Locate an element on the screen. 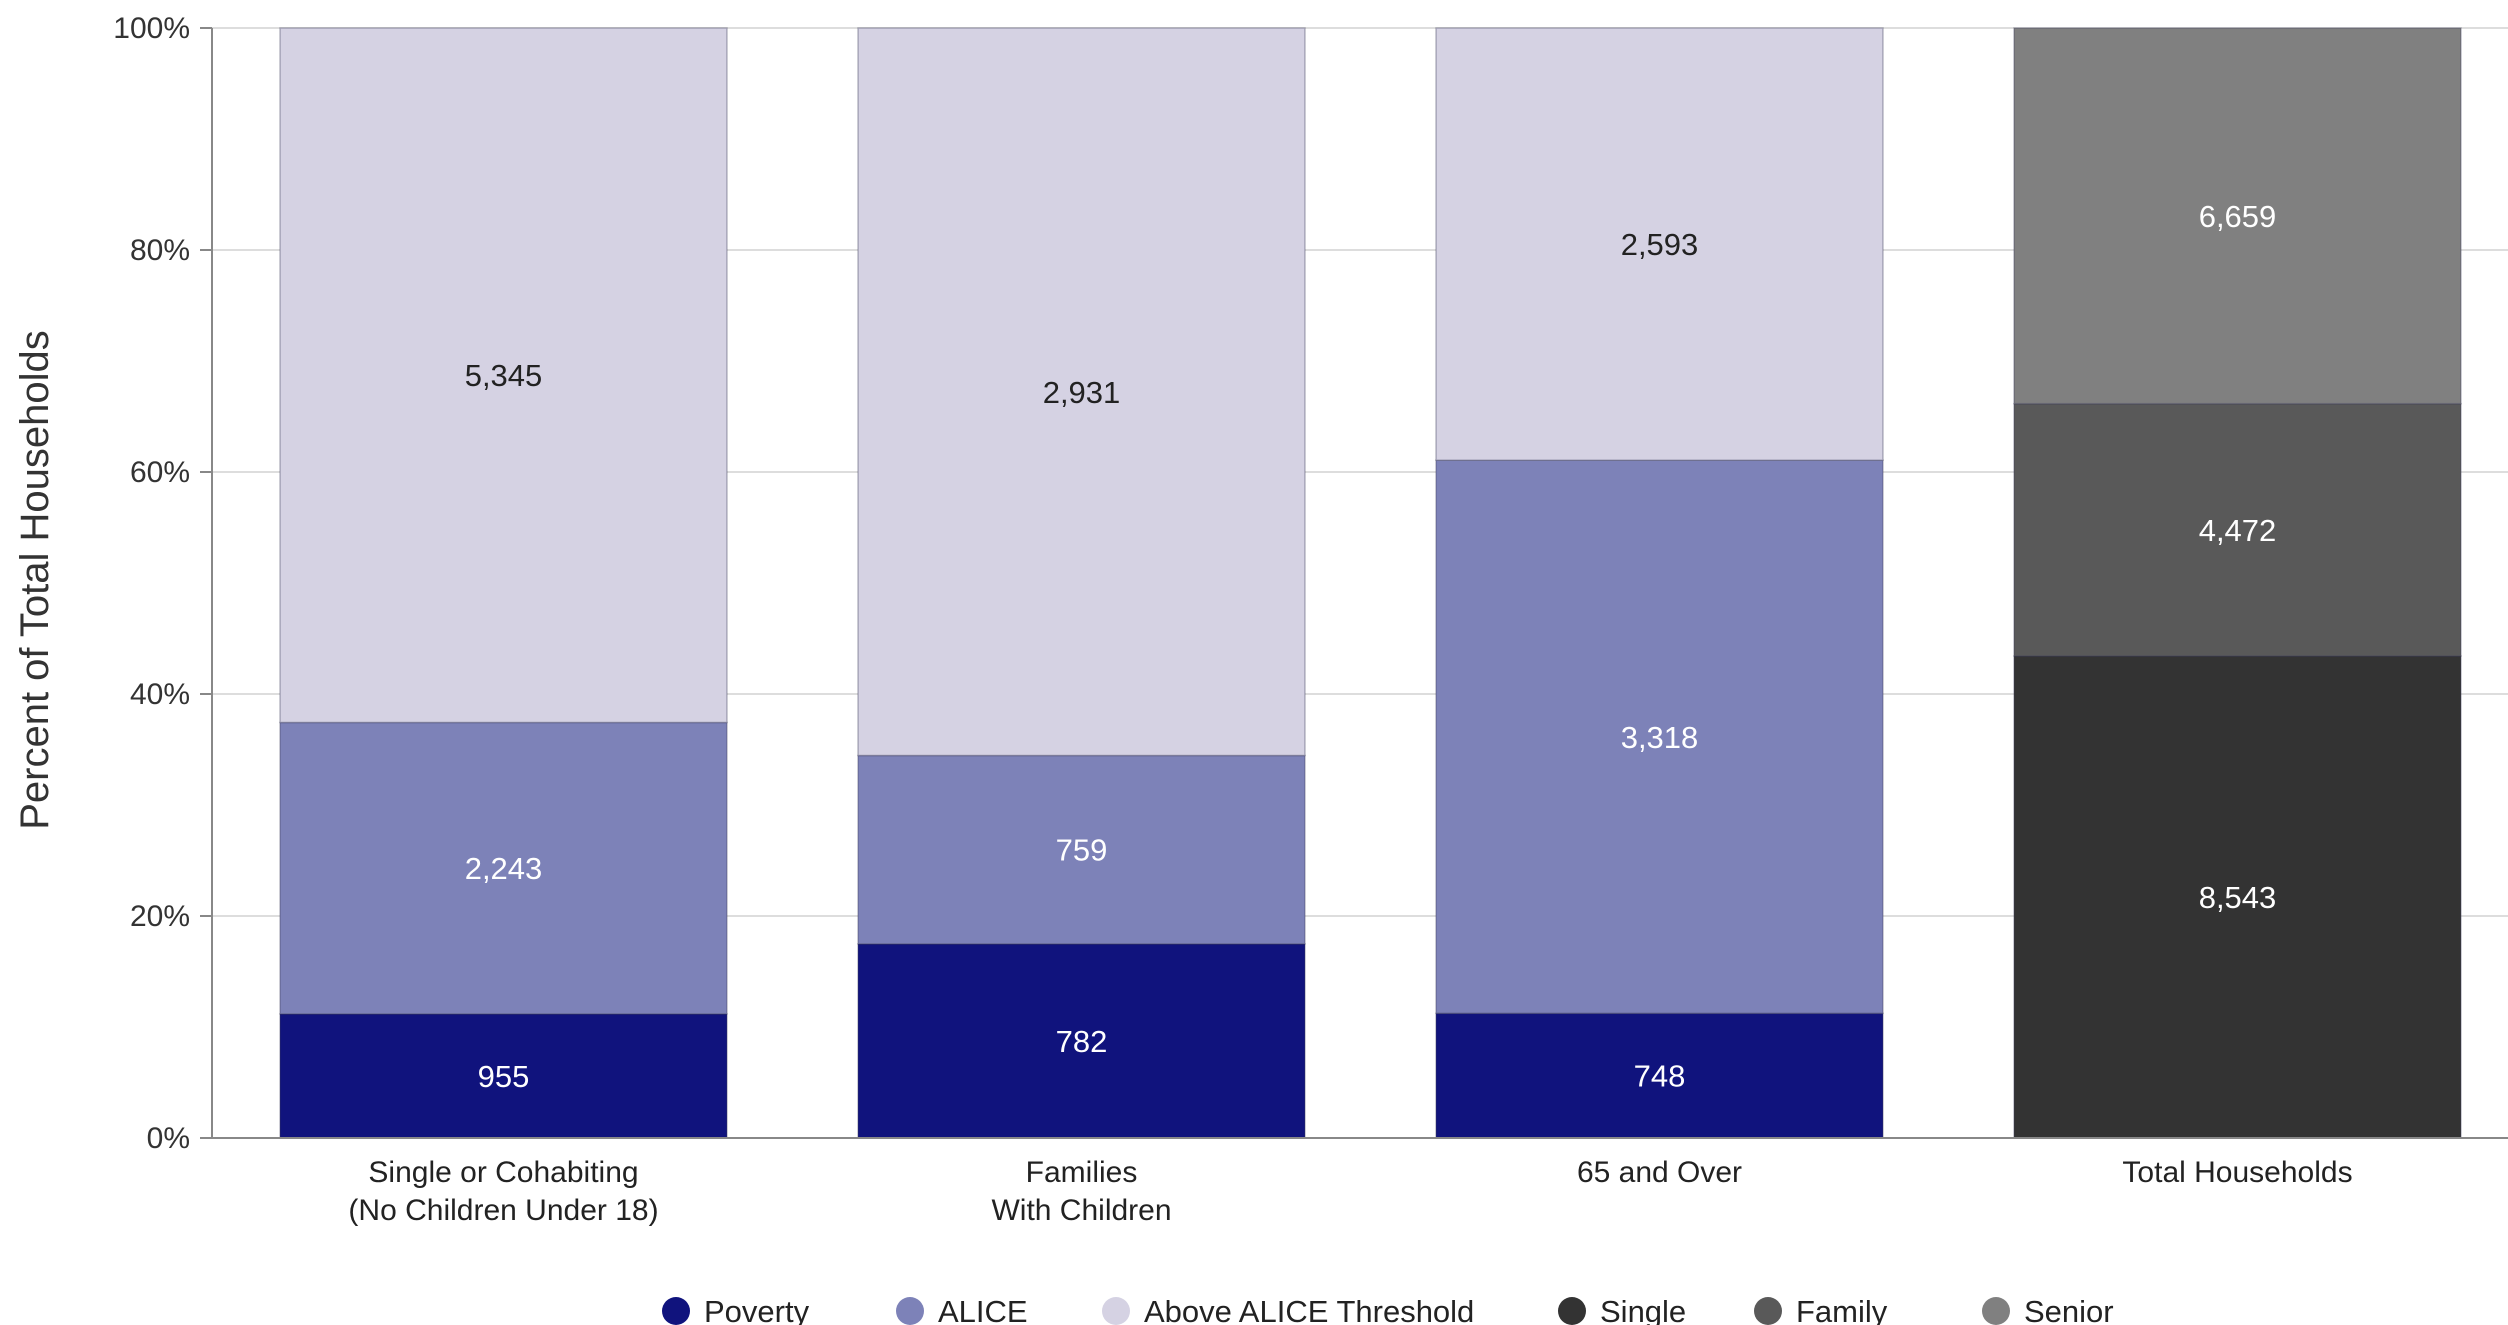 This screenshot has height=1325, width=2508. data-label: 748 is located at coordinates (1660, 1076).